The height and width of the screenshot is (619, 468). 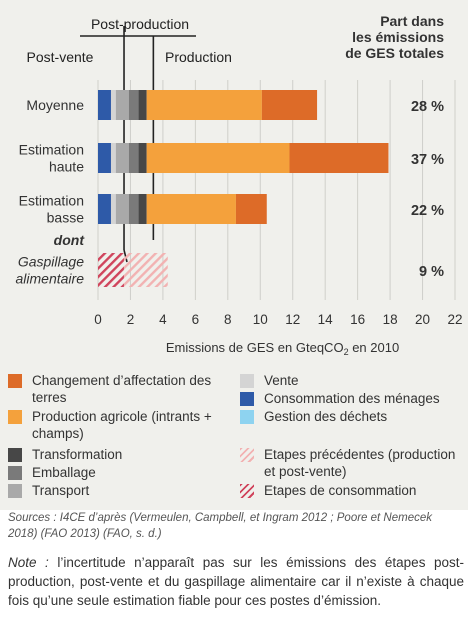 I want to click on waste-bar-consumption-segment, so click(x=111, y=270).